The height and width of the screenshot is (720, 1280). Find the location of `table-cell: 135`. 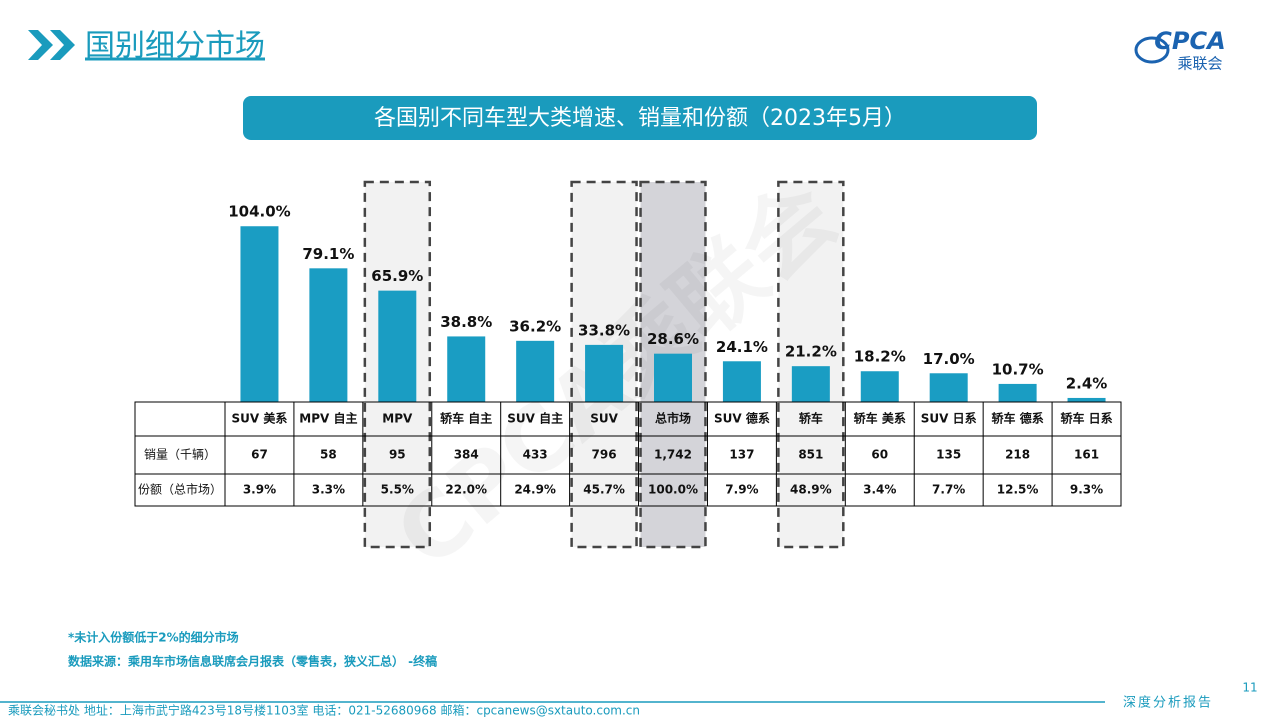

table-cell: 135 is located at coordinates (948, 455).